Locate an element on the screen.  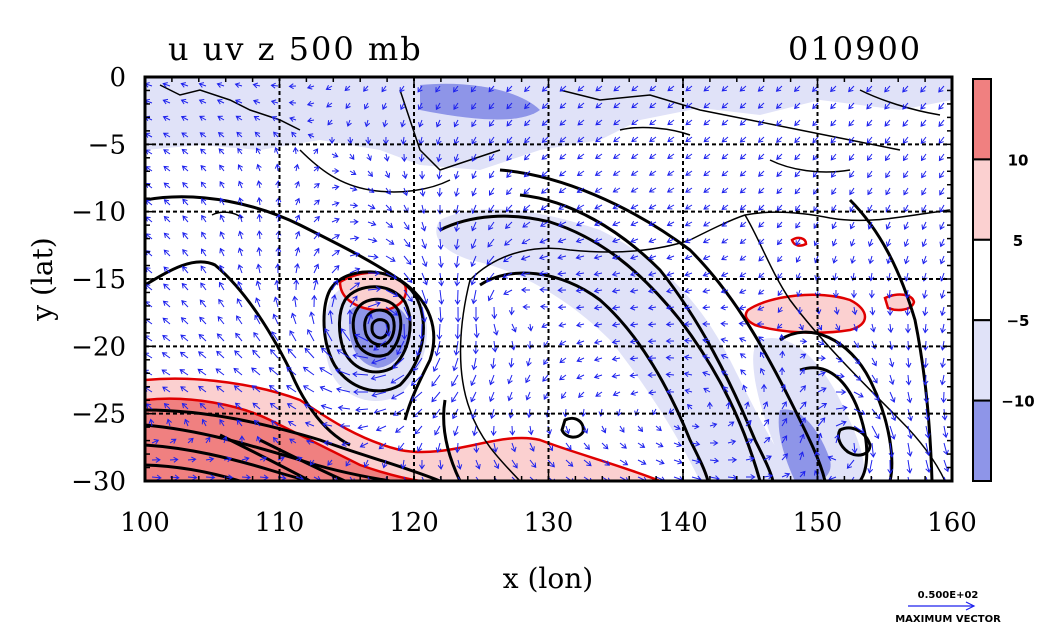
colorbar-label: −10 is located at coordinates (1017, 402).